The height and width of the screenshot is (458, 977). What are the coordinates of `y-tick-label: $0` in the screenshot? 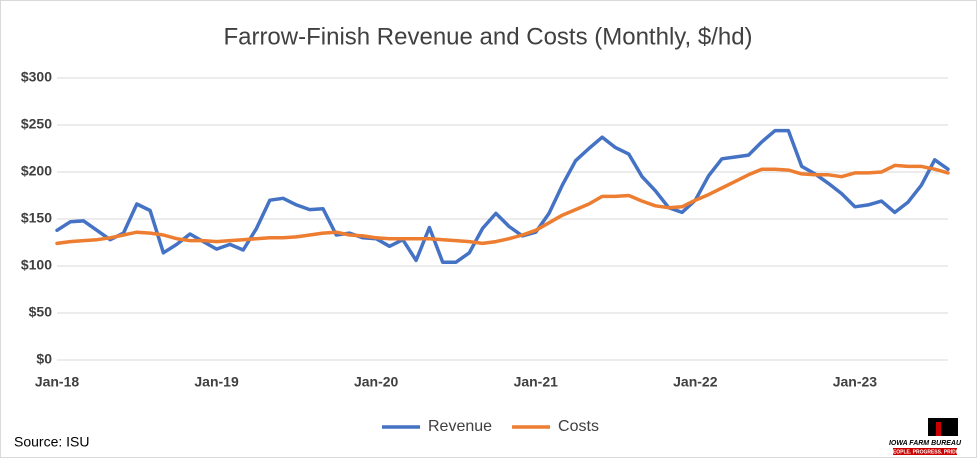 It's located at (44, 359).